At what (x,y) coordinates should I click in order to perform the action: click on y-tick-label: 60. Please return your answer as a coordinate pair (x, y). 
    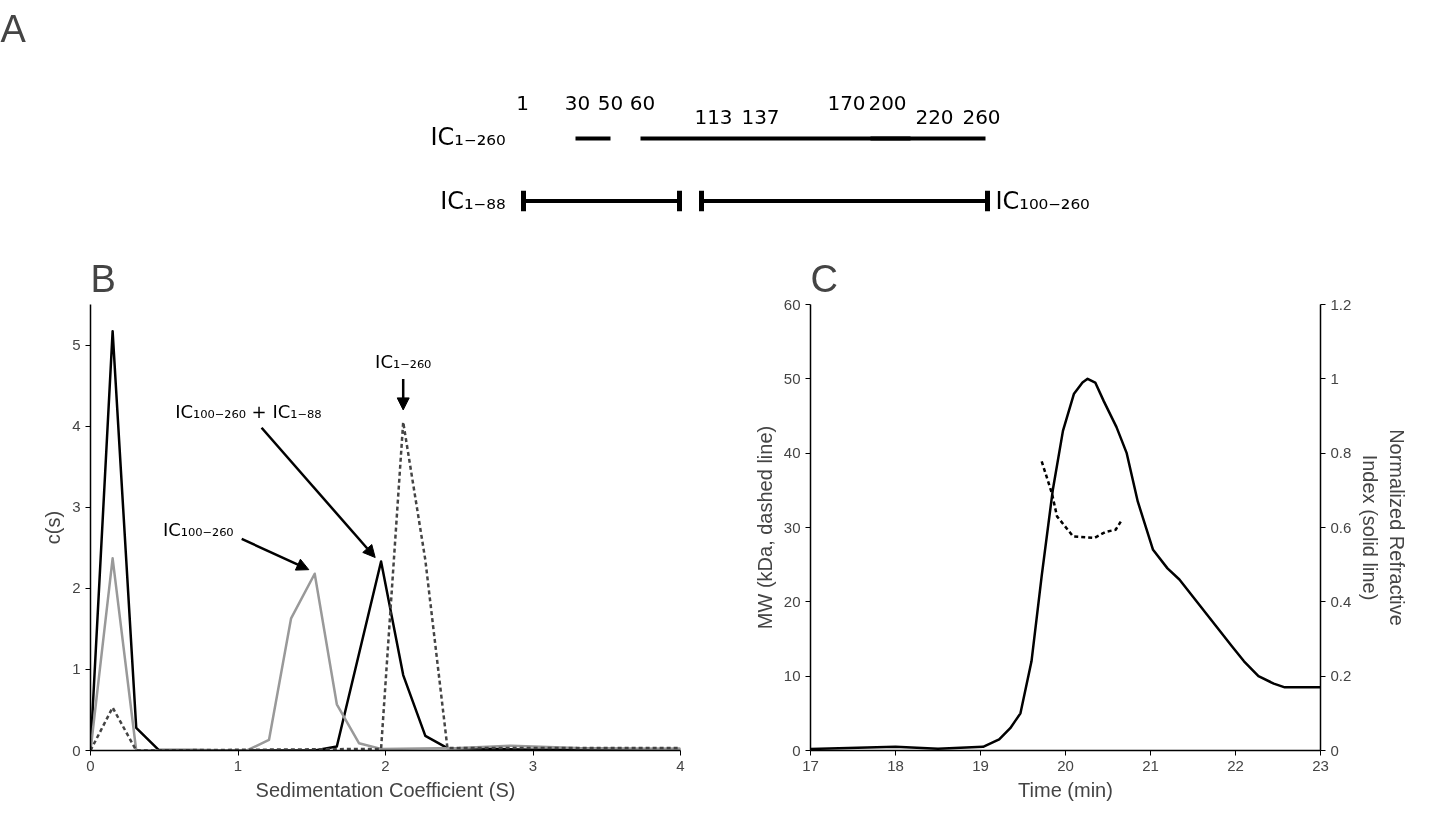
    Looking at the image, I should click on (792, 304).